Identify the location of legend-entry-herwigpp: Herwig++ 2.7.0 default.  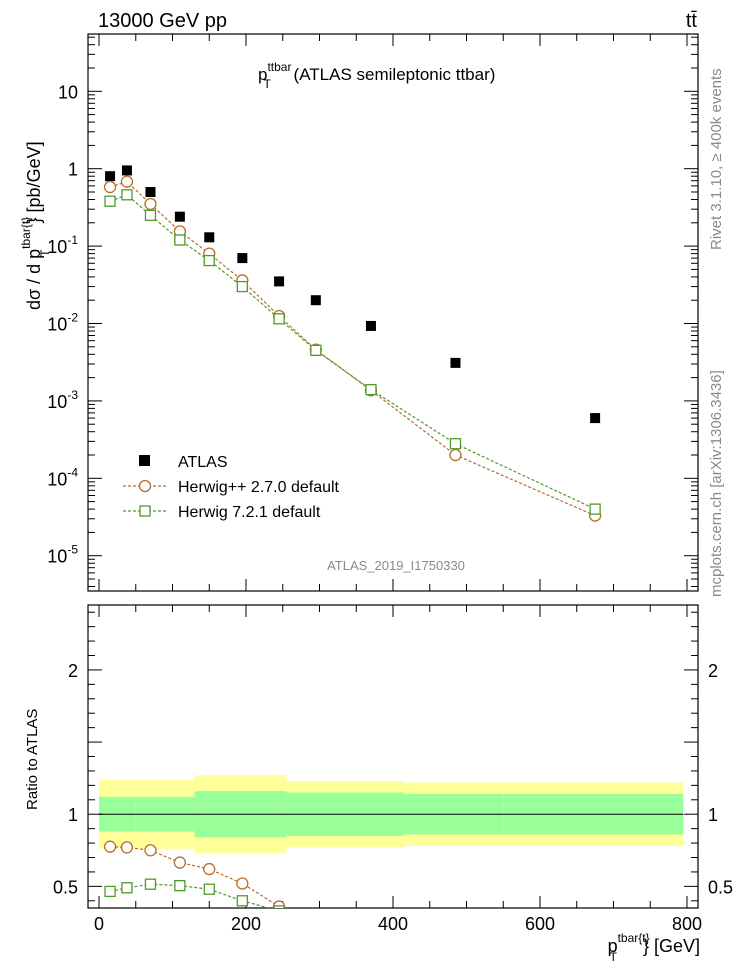
(231, 487).